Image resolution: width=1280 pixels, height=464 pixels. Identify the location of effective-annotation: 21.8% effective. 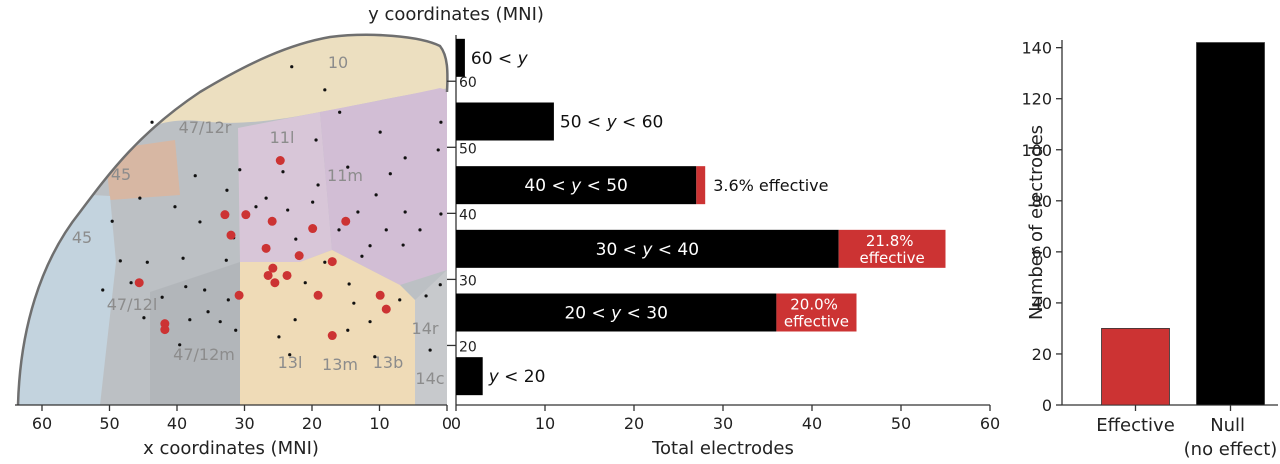
(891, 249).